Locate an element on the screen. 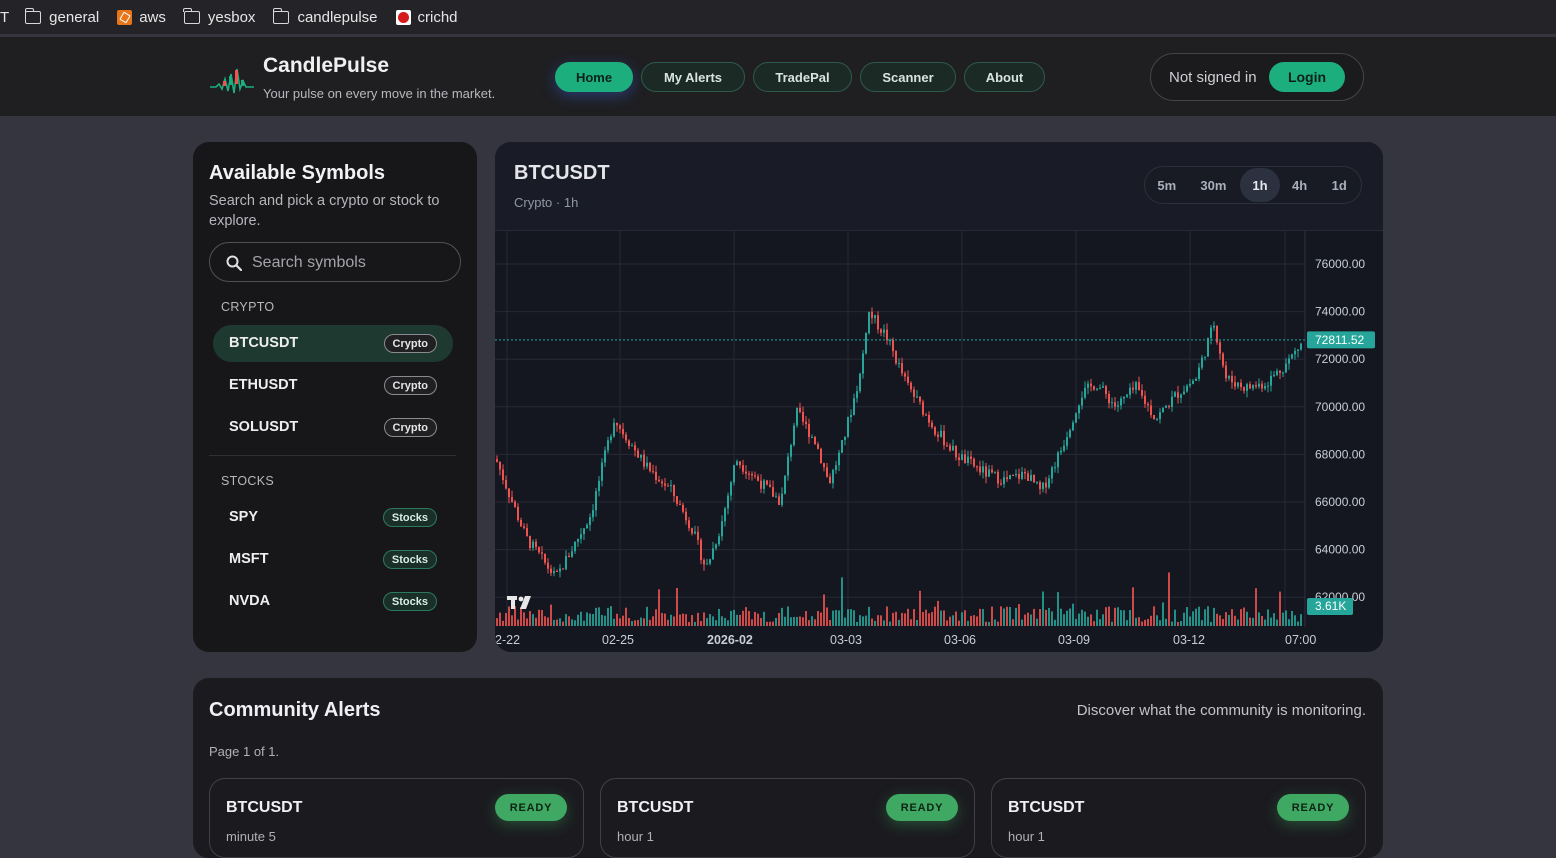 The height and width of the screenshot is (858, 1556). bookmark-general: general is located at coordinates (61, 16).